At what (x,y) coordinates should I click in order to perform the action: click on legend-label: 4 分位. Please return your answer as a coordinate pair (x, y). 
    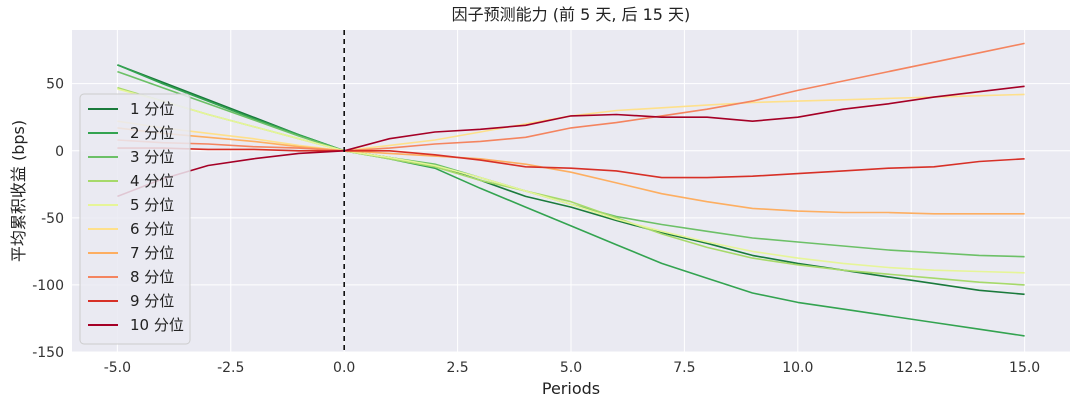
    Looking at the image, I should click on (152, 181).